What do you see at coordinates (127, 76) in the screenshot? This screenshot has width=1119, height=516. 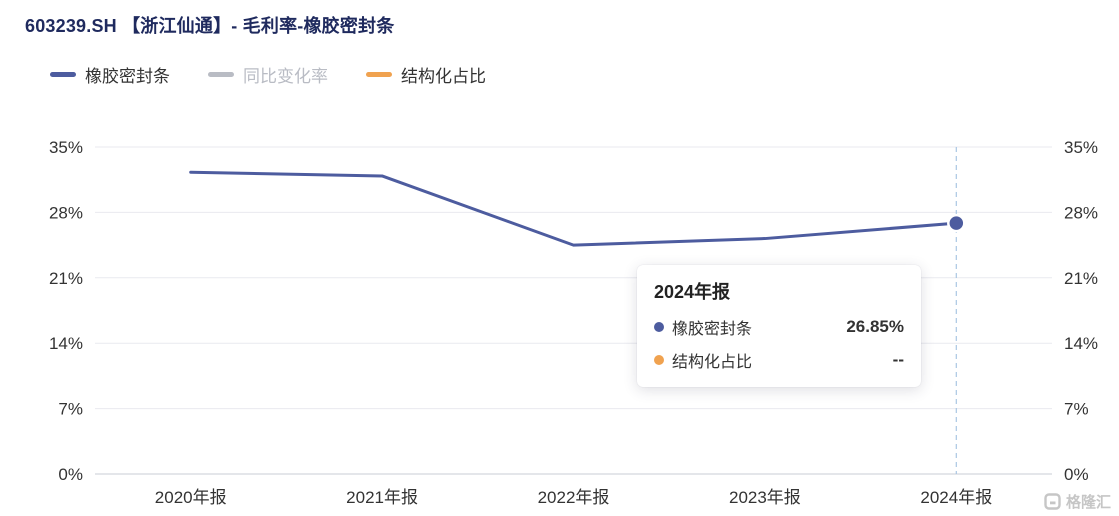 I see `legend-label-series: 橡胶密封条` at bounding box center [127, 76].